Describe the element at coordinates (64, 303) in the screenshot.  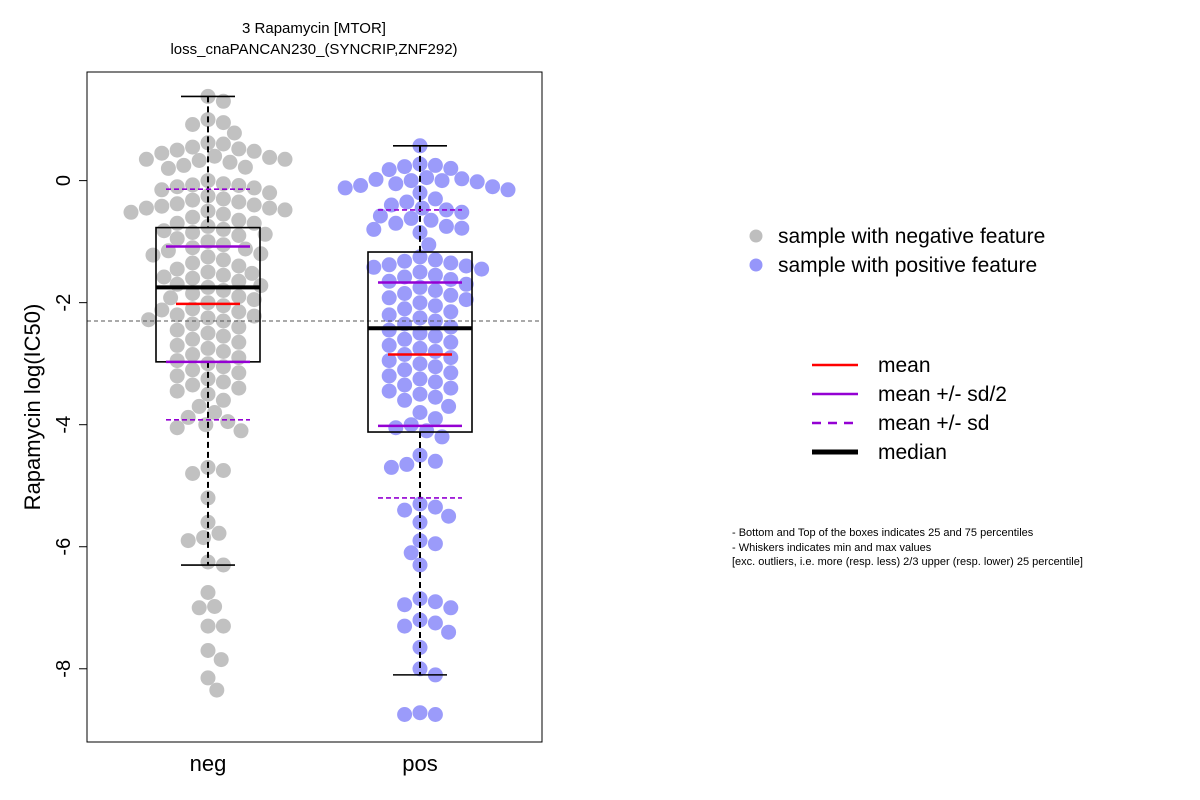
I see `y-tick-label: -2` at that location.